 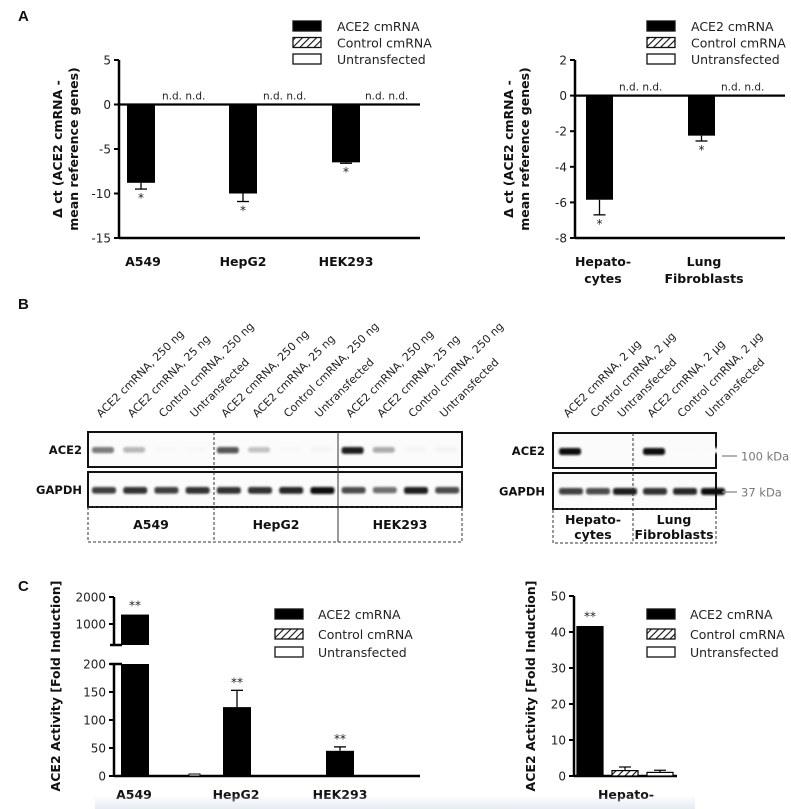 I want to click on y-tick-label: 40, so click(x=558, y=633).